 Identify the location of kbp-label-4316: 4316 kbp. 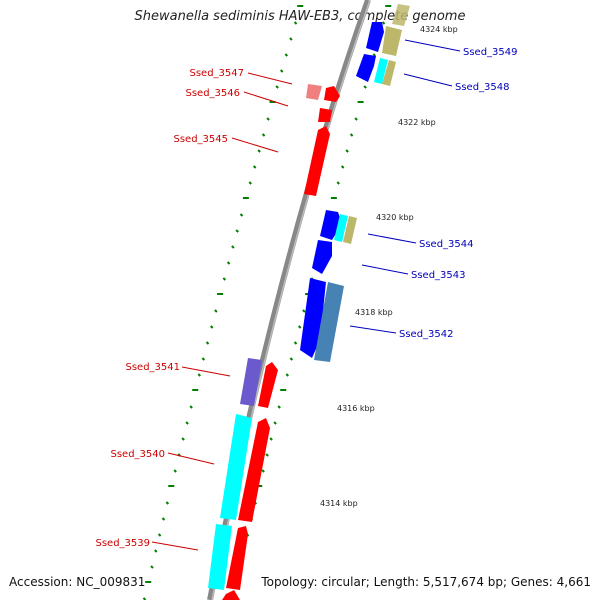
(356, 408).